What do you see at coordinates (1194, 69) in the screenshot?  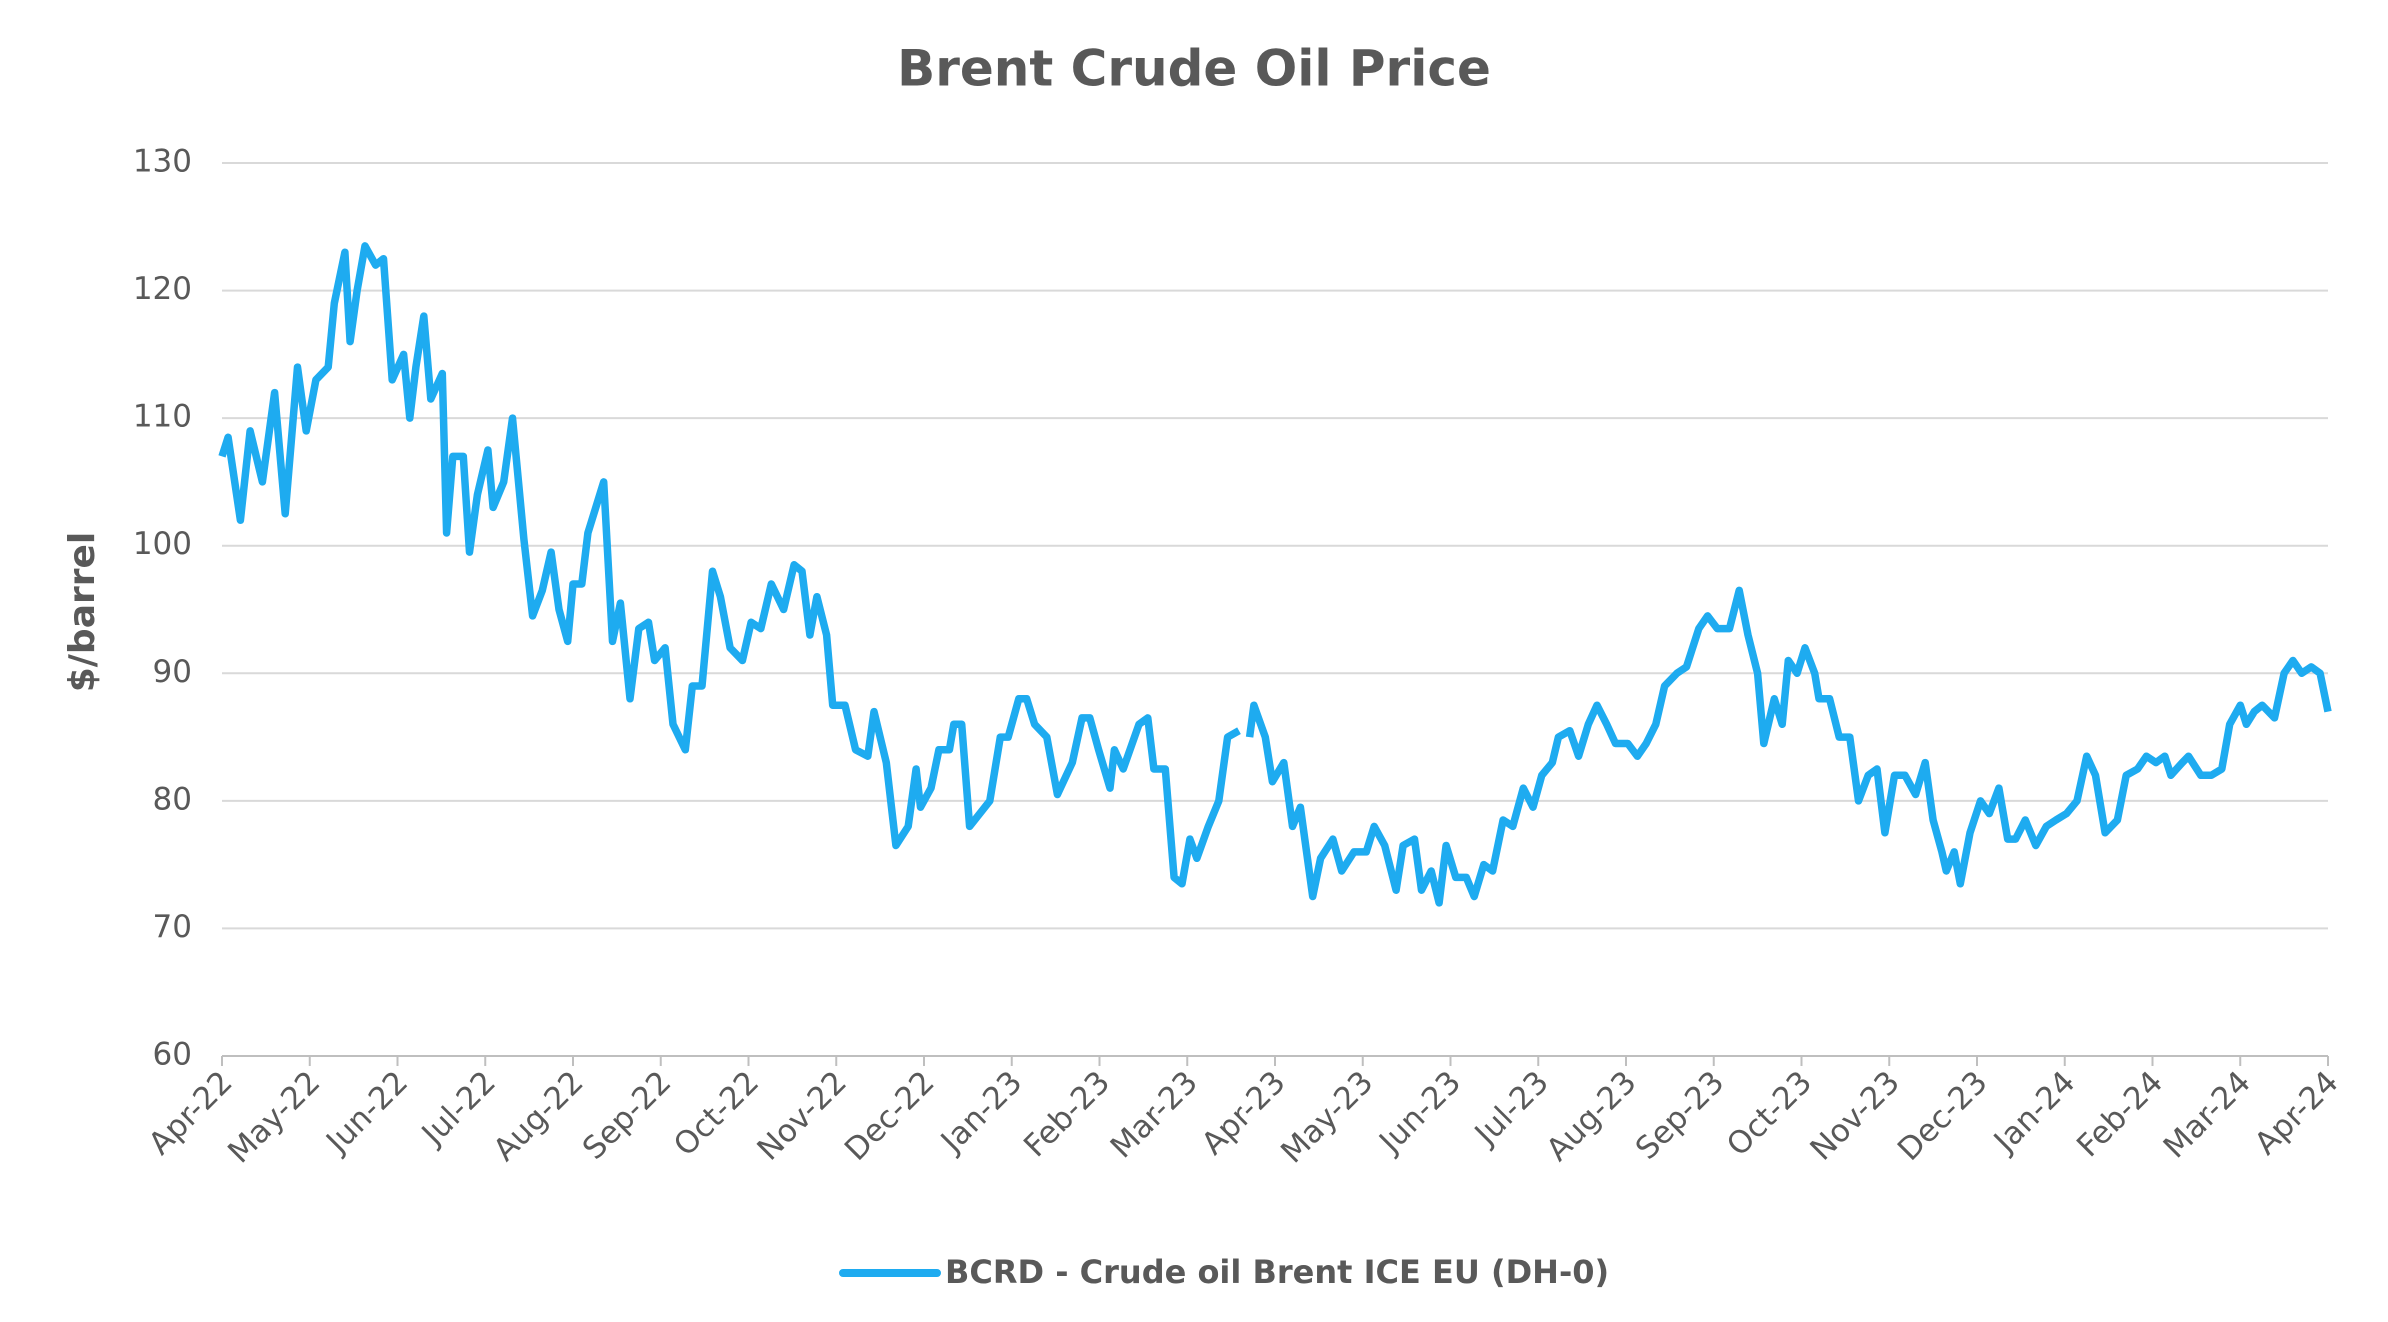 I see `chart-title: Brent Crude Oil Price` at bounding box center [1194, 69].